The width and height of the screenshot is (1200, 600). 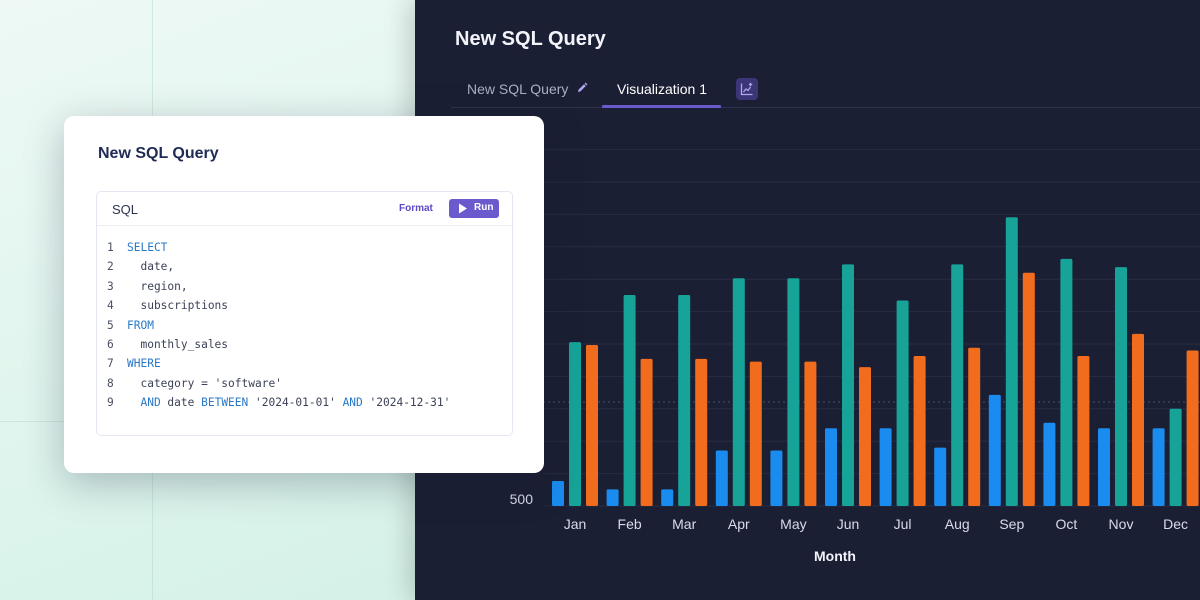 I want to click on tab-bar: New SQL Query Visualization 1, so click(x=825, y=90).